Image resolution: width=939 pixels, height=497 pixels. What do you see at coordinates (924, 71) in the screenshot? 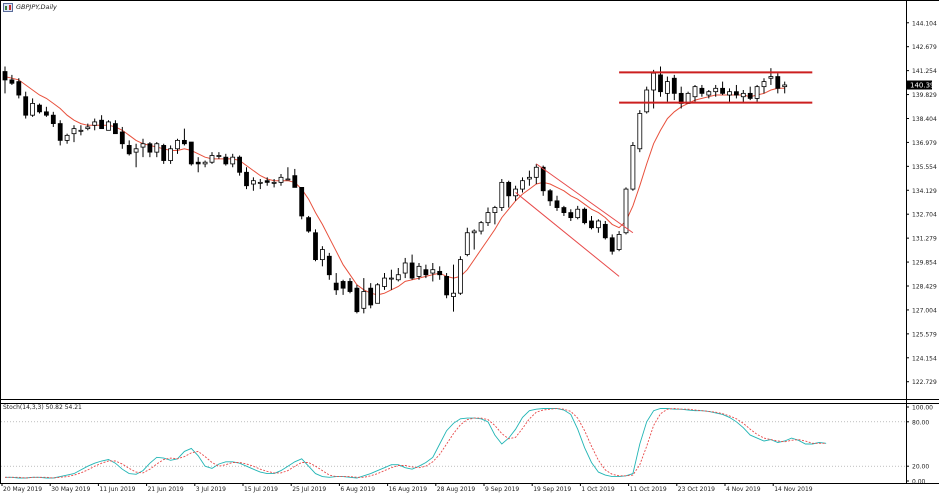
I see `price-tick-label: 141.254` at bounding box center [924, 71].